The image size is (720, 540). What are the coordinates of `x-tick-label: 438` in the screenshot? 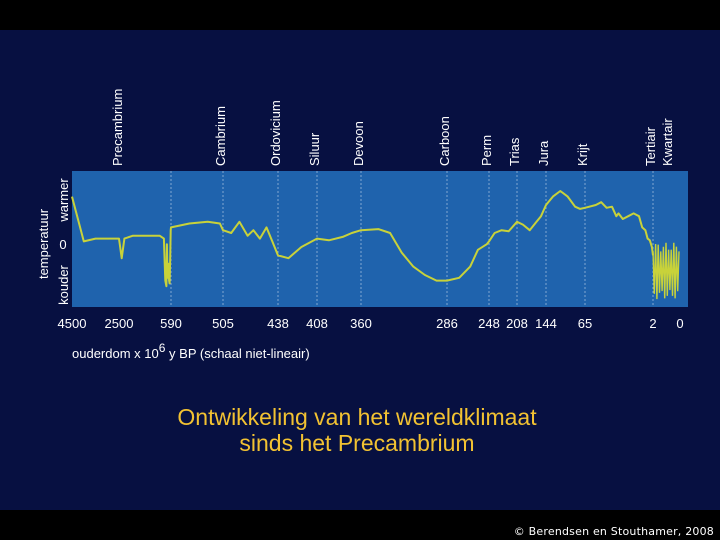 It's located at (278, 323).